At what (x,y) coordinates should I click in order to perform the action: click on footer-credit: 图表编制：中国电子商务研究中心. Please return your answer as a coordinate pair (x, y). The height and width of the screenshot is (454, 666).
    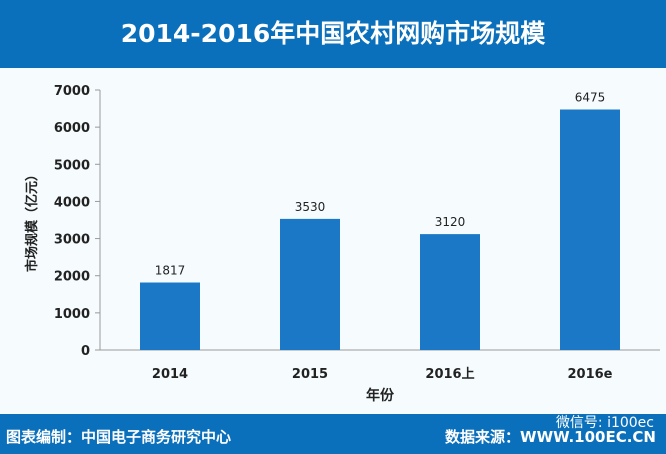
    Looking at the image, I should click on (119, 437).